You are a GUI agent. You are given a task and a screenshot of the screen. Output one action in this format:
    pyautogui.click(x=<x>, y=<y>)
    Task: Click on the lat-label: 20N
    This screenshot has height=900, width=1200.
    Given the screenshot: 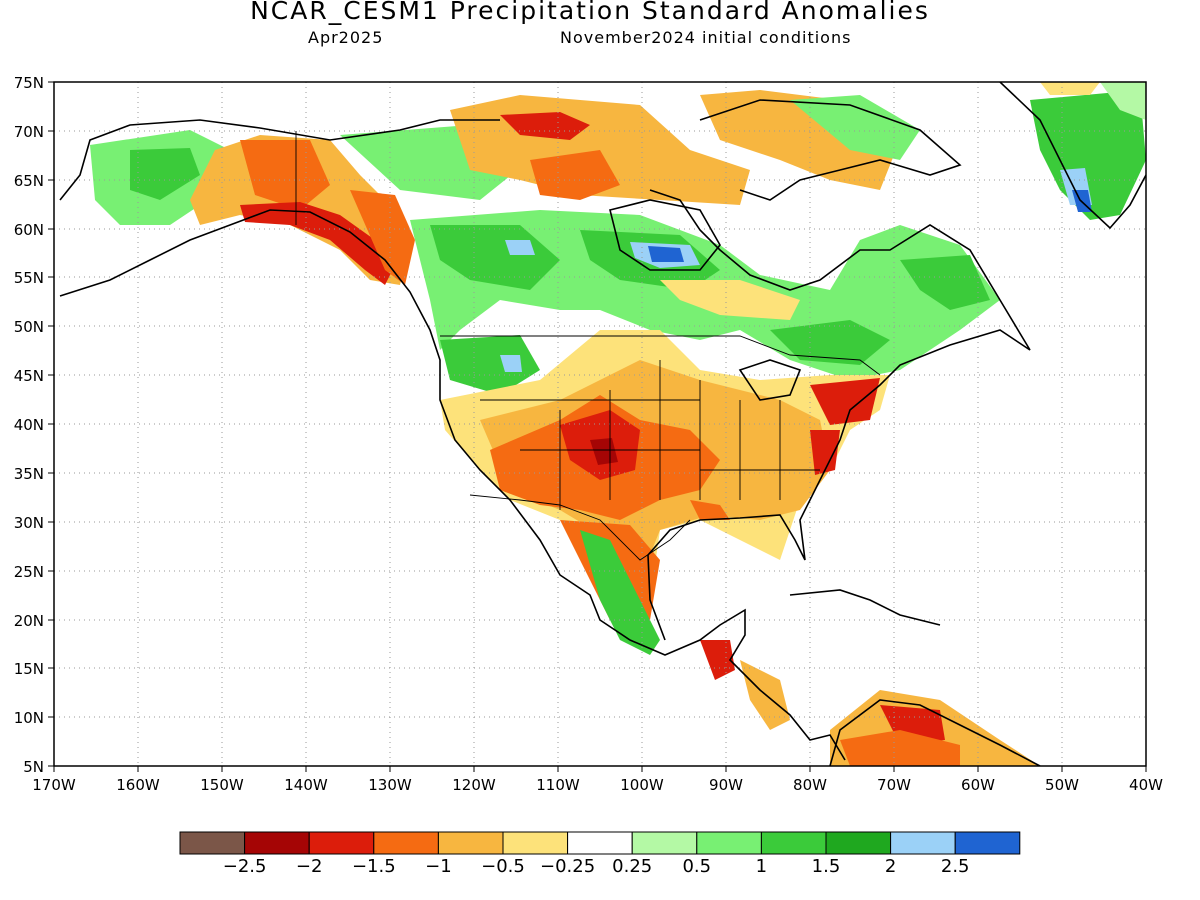 What is the action you would take?
    pyautogui.click(x=29, y=621)
    